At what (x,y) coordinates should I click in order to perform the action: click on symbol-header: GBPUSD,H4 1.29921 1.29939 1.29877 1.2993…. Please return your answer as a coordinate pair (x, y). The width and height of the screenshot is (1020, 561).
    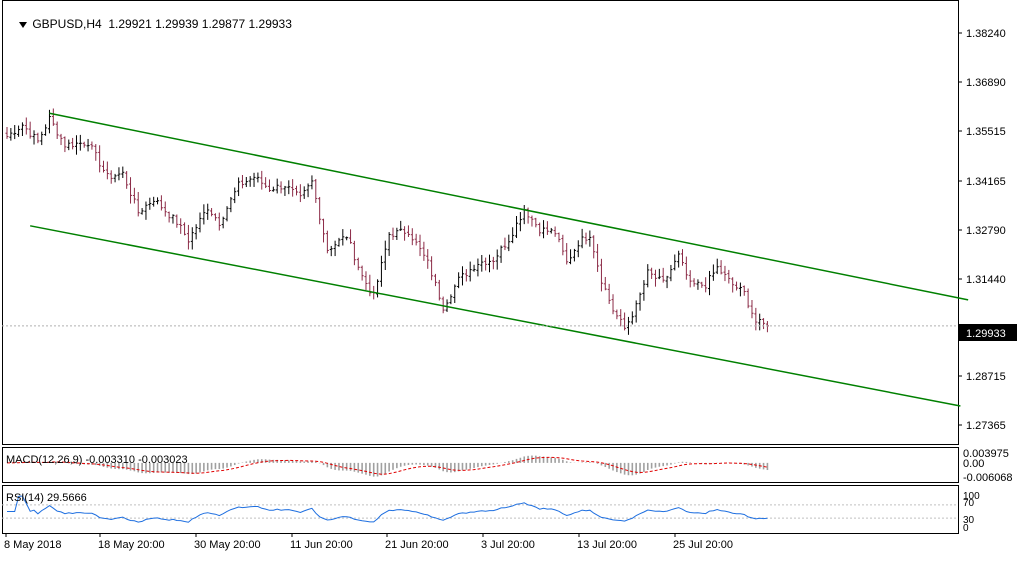
    Looking at the image, I should click on (149, 24).